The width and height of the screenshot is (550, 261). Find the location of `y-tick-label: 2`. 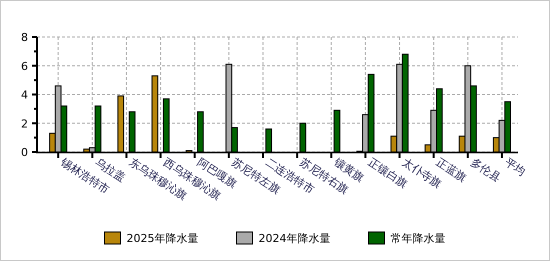

y-tick-label: 2 is located at coordinates (24, 123).